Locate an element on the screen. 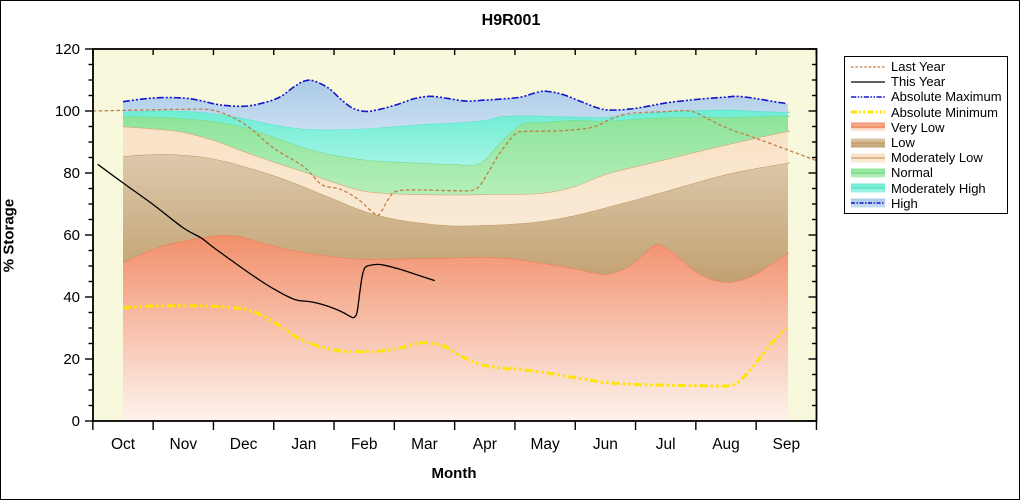 This screenshot has width=1020, height=500. line-absolute-maximum is located at coordinates (454, 96).